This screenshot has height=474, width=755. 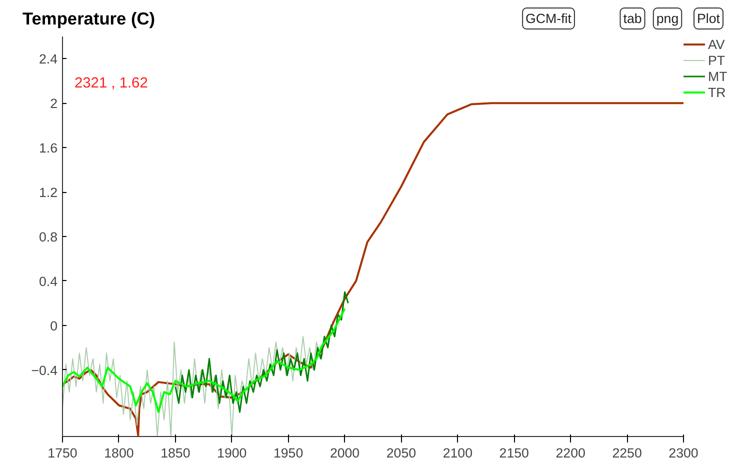 I want to click on y-tick-label: 1.6, so click(x=48, y=148).